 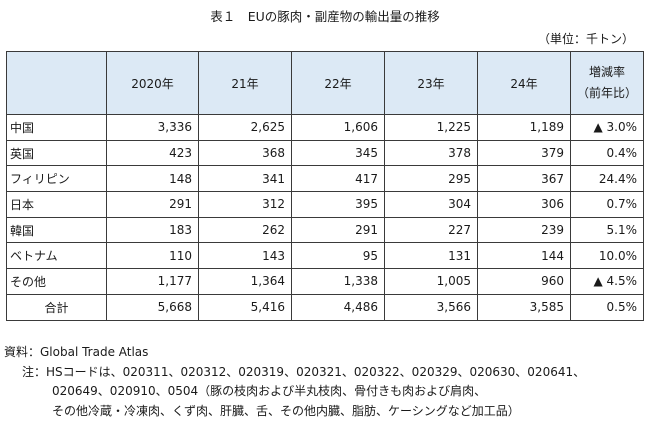 I want to click on table-row: 英国 423 368 345 378 379 0.4%, so click(x=325, y=153).